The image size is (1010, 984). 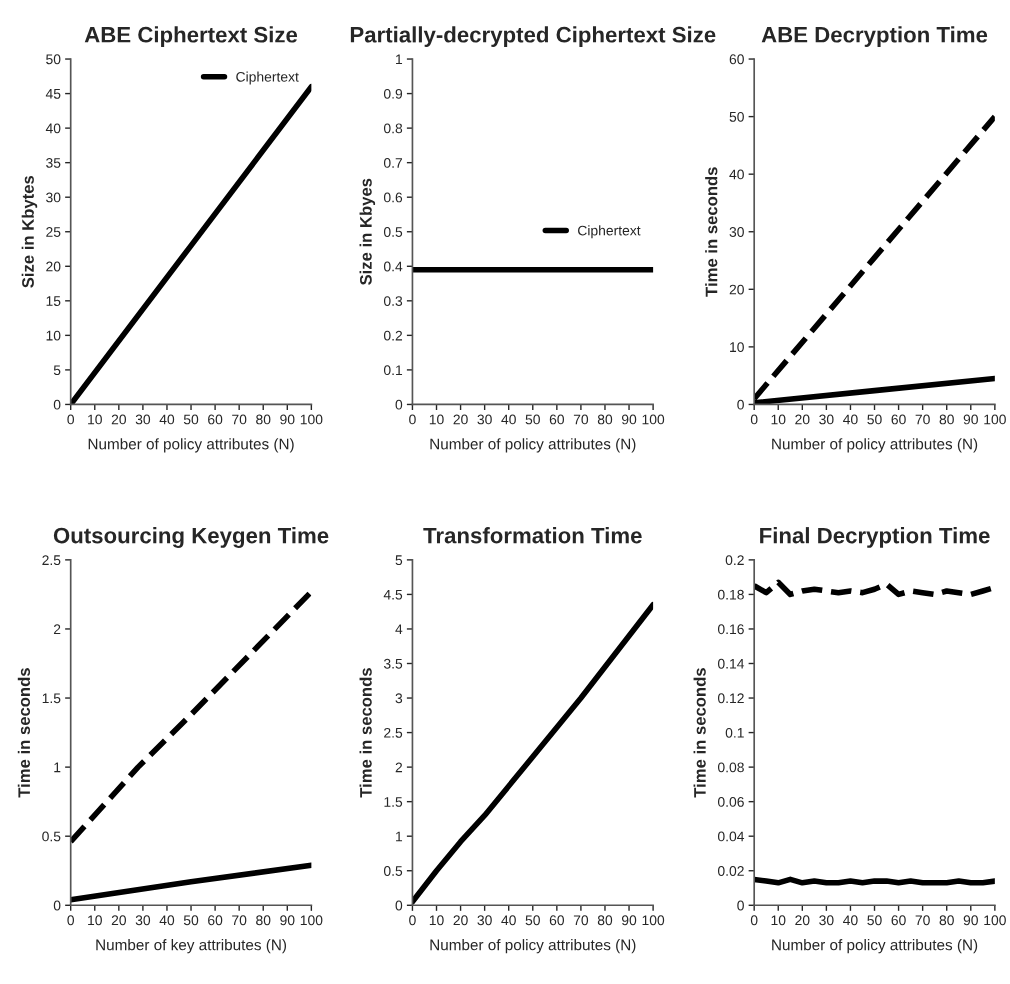 I want to click on chart-title: ABE Ciphertext Size, so click(x=191, y=36).